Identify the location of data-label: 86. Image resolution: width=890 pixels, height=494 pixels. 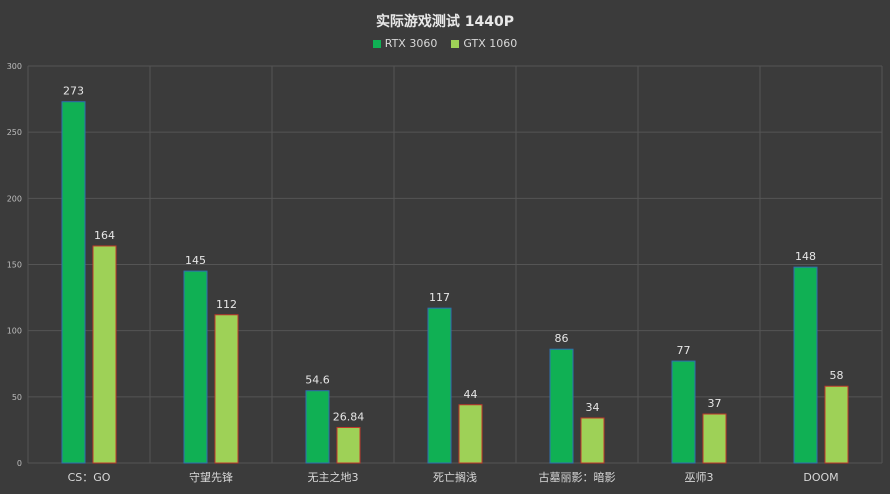
(562, 338).